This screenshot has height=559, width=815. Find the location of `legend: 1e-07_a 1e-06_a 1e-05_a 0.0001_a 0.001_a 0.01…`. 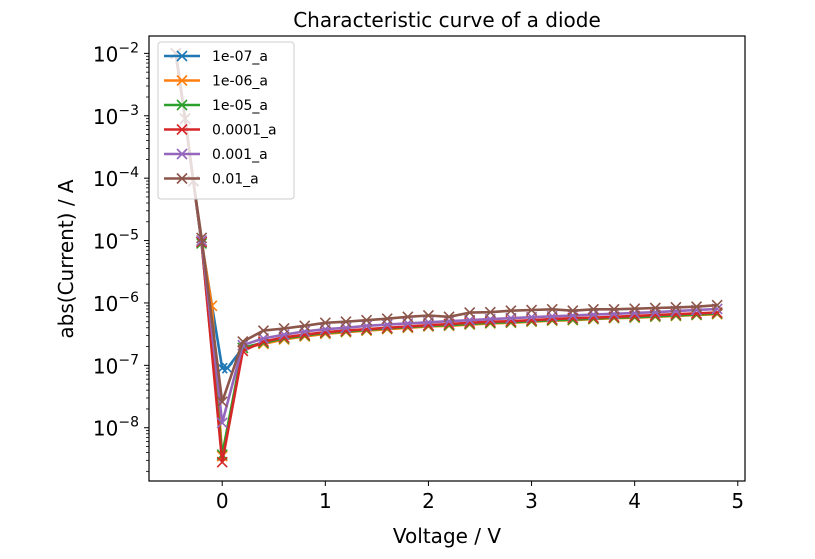

legend: 1e-07_a 1e-06_a 1e-05_a 0.0001_a 0.001_a 0.01… is located at coordinates (226, 120).